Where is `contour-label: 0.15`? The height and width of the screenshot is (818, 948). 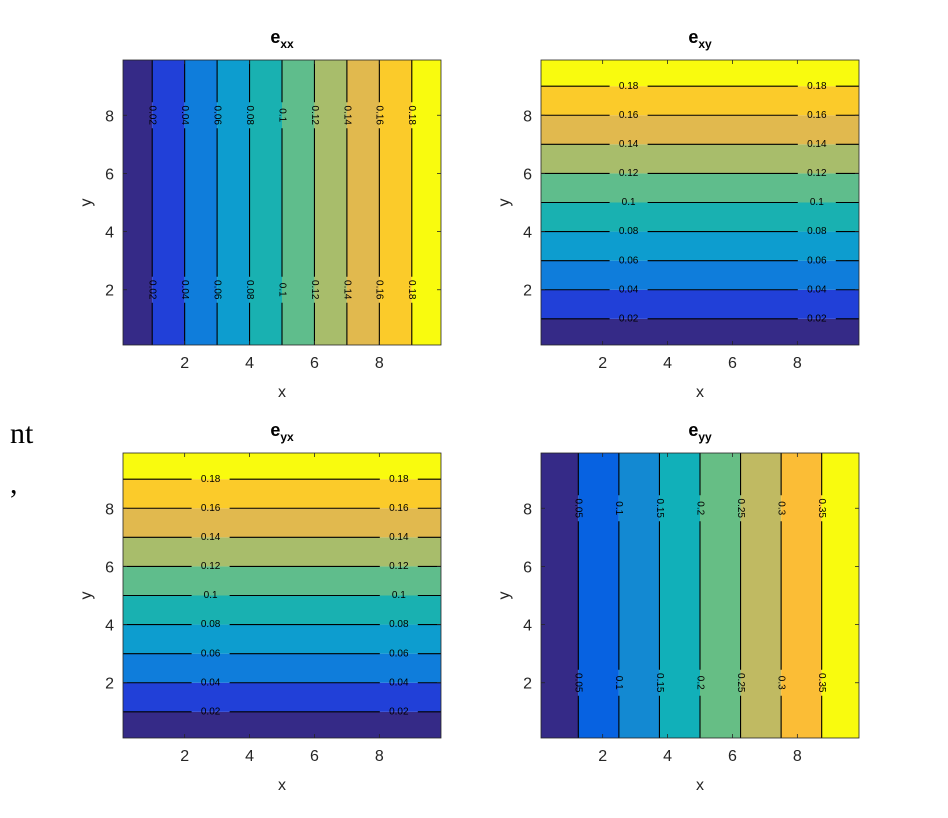
contour-label: 0.15 is located at coordinates (659, 509).